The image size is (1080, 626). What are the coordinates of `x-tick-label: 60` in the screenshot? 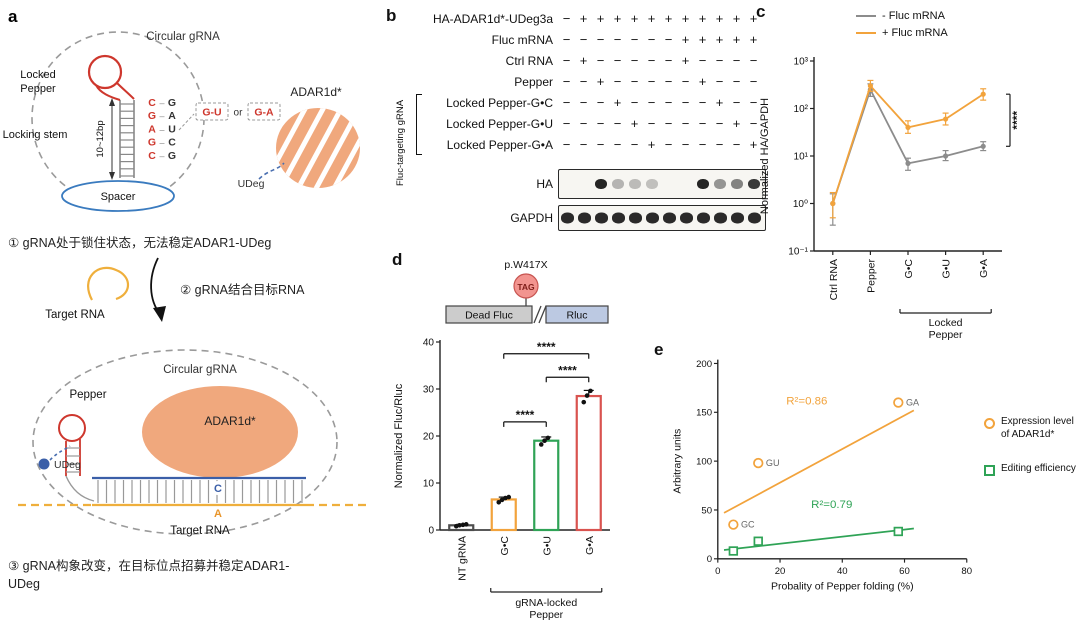 It's located at (904, 571).